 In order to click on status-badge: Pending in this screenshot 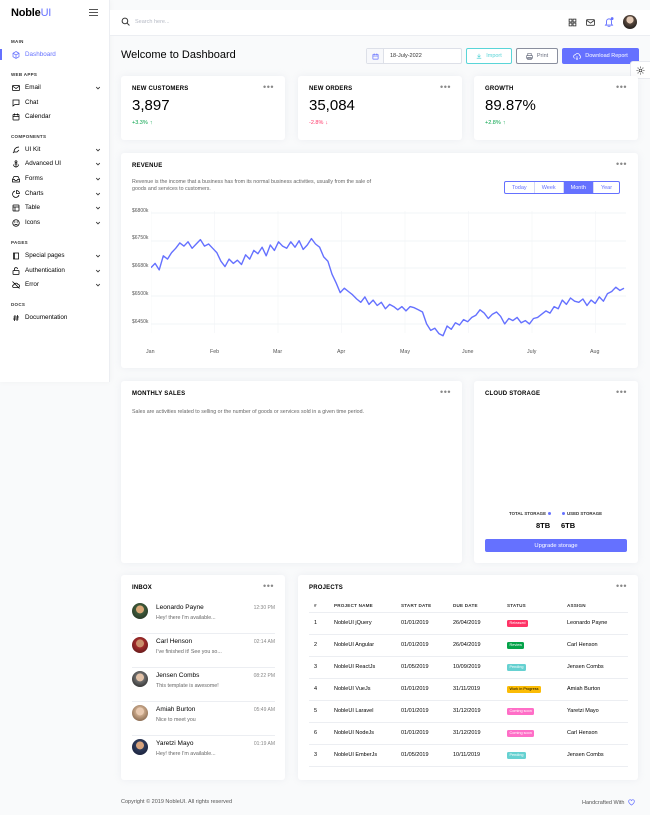, I will do `click(516, 667)`.